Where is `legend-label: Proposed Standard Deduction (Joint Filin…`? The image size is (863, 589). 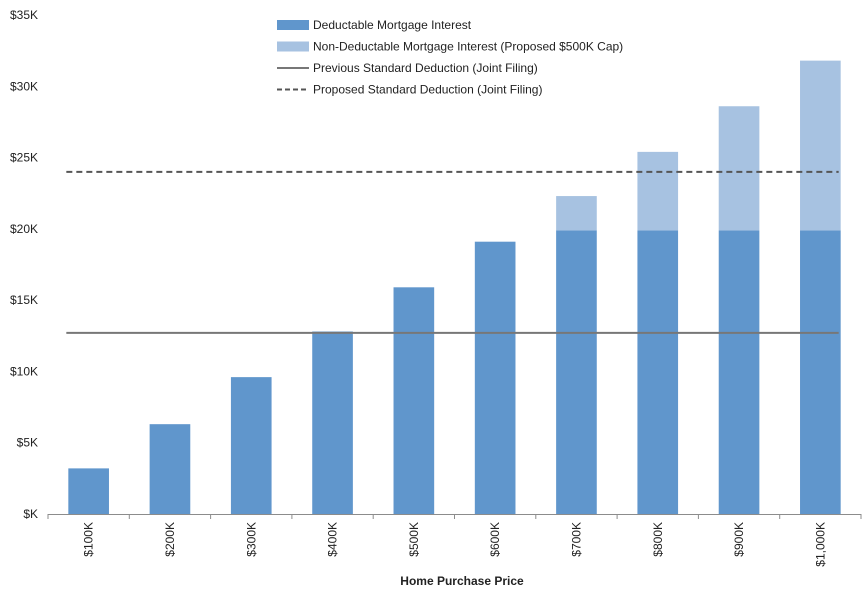 legend-label: Proposed Standard Deduction (Joint Filin… is located at coordinates (427, 90).